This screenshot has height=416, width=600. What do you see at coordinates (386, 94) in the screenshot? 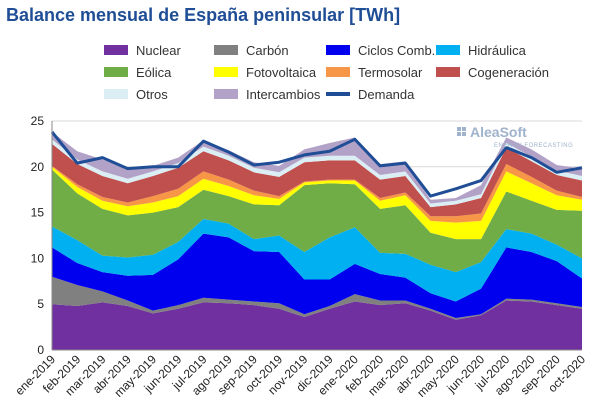
I see `legend-label: Demanda` at bounding box center [386, 94].